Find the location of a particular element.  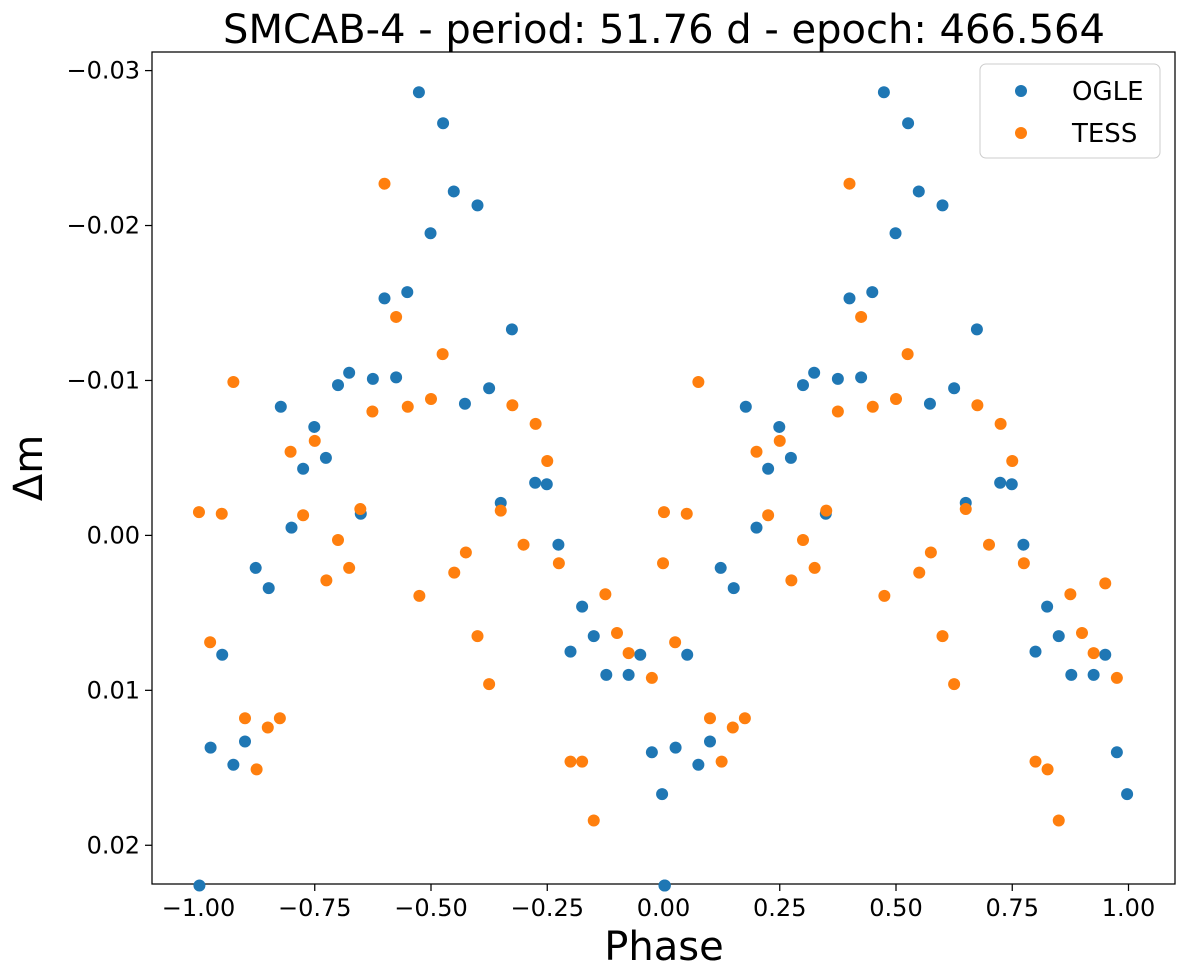

x-tick-label: −0.25 is located at coordinates (547, 908).